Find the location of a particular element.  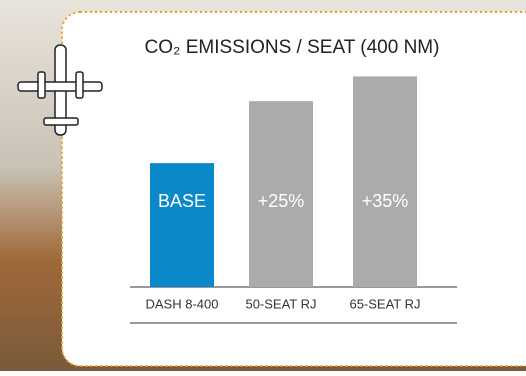

x-tick-label: 50-SEAT RJ is located at coordinates (280, 303).